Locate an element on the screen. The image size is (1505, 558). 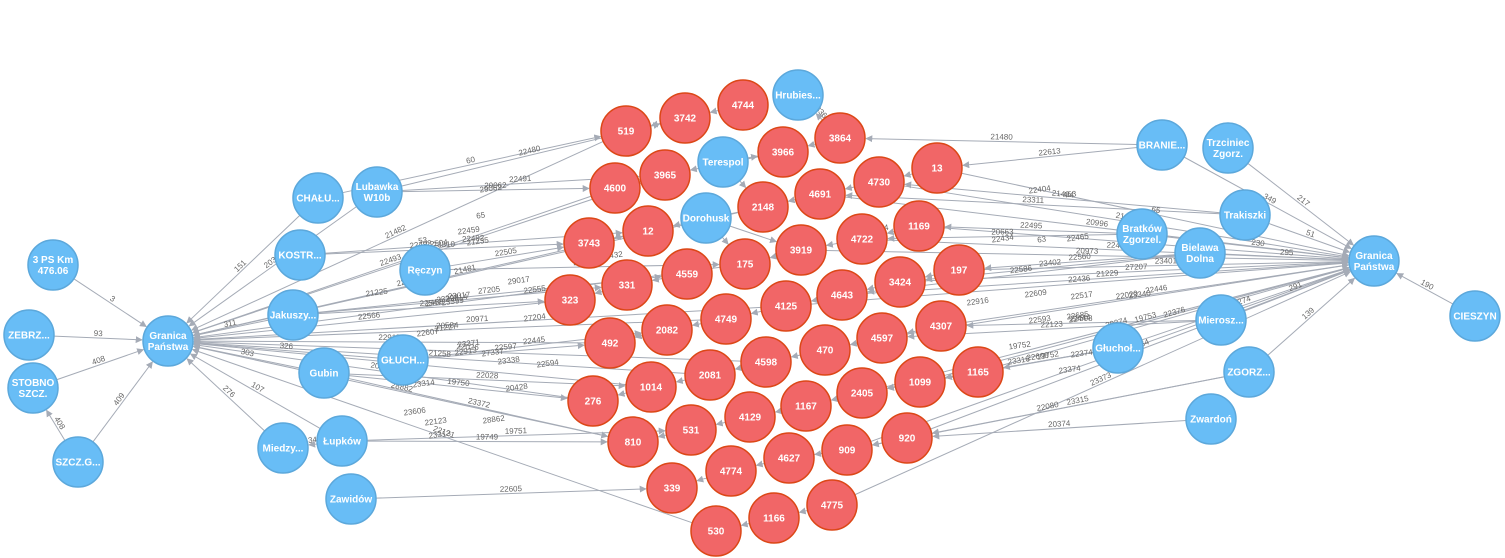
record-node: 4597 is located at coordinates (882, 338).